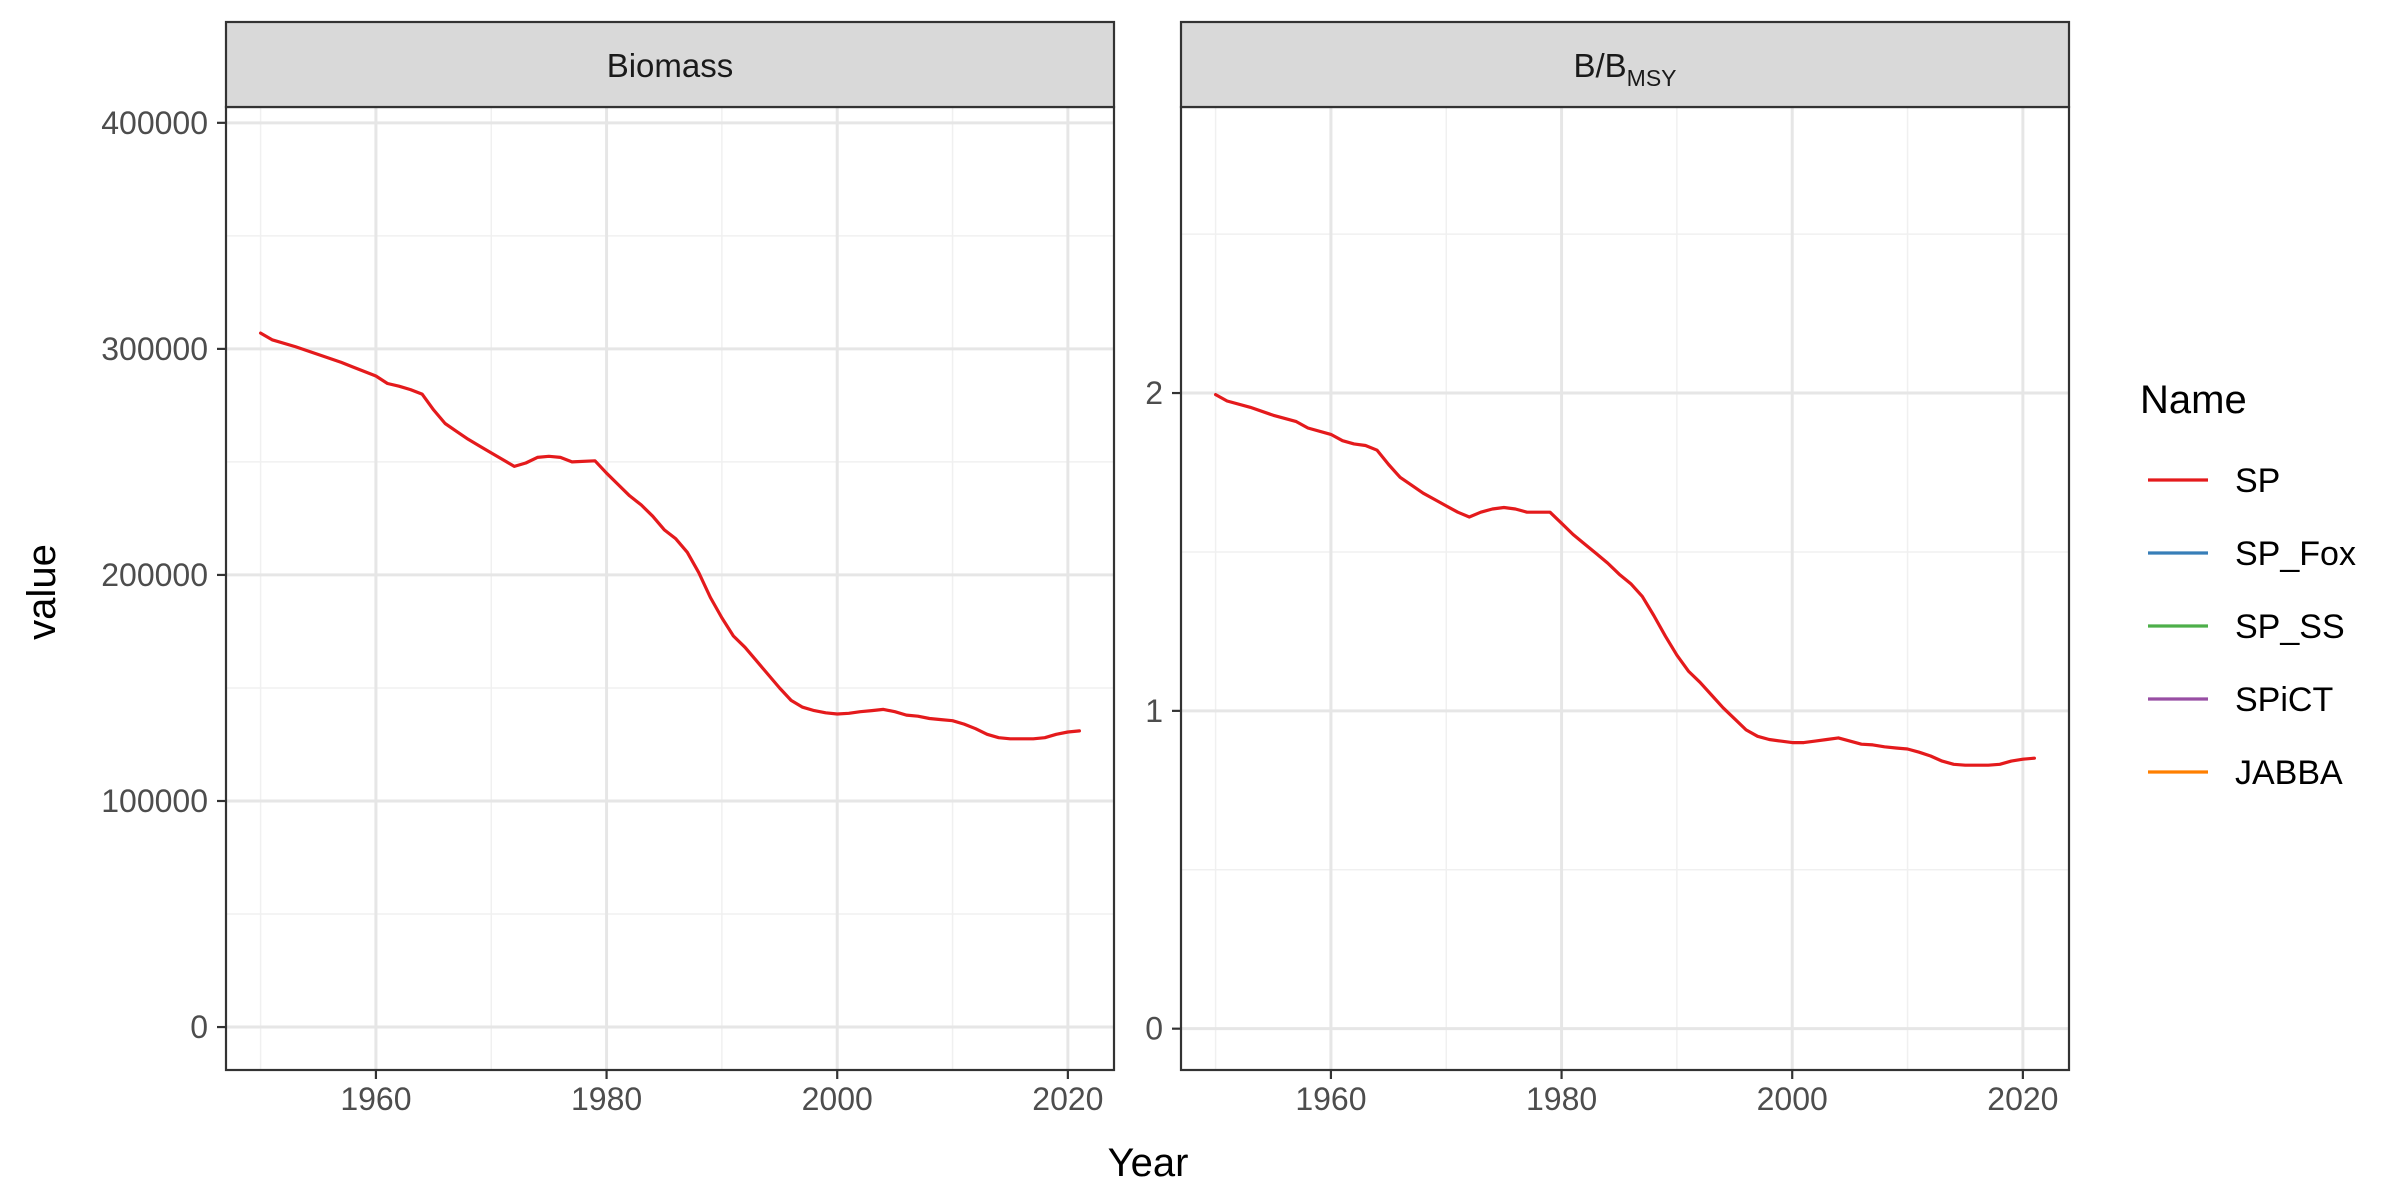  I want to click on legend-label-jabba: JABBA, so click(2289, 773).